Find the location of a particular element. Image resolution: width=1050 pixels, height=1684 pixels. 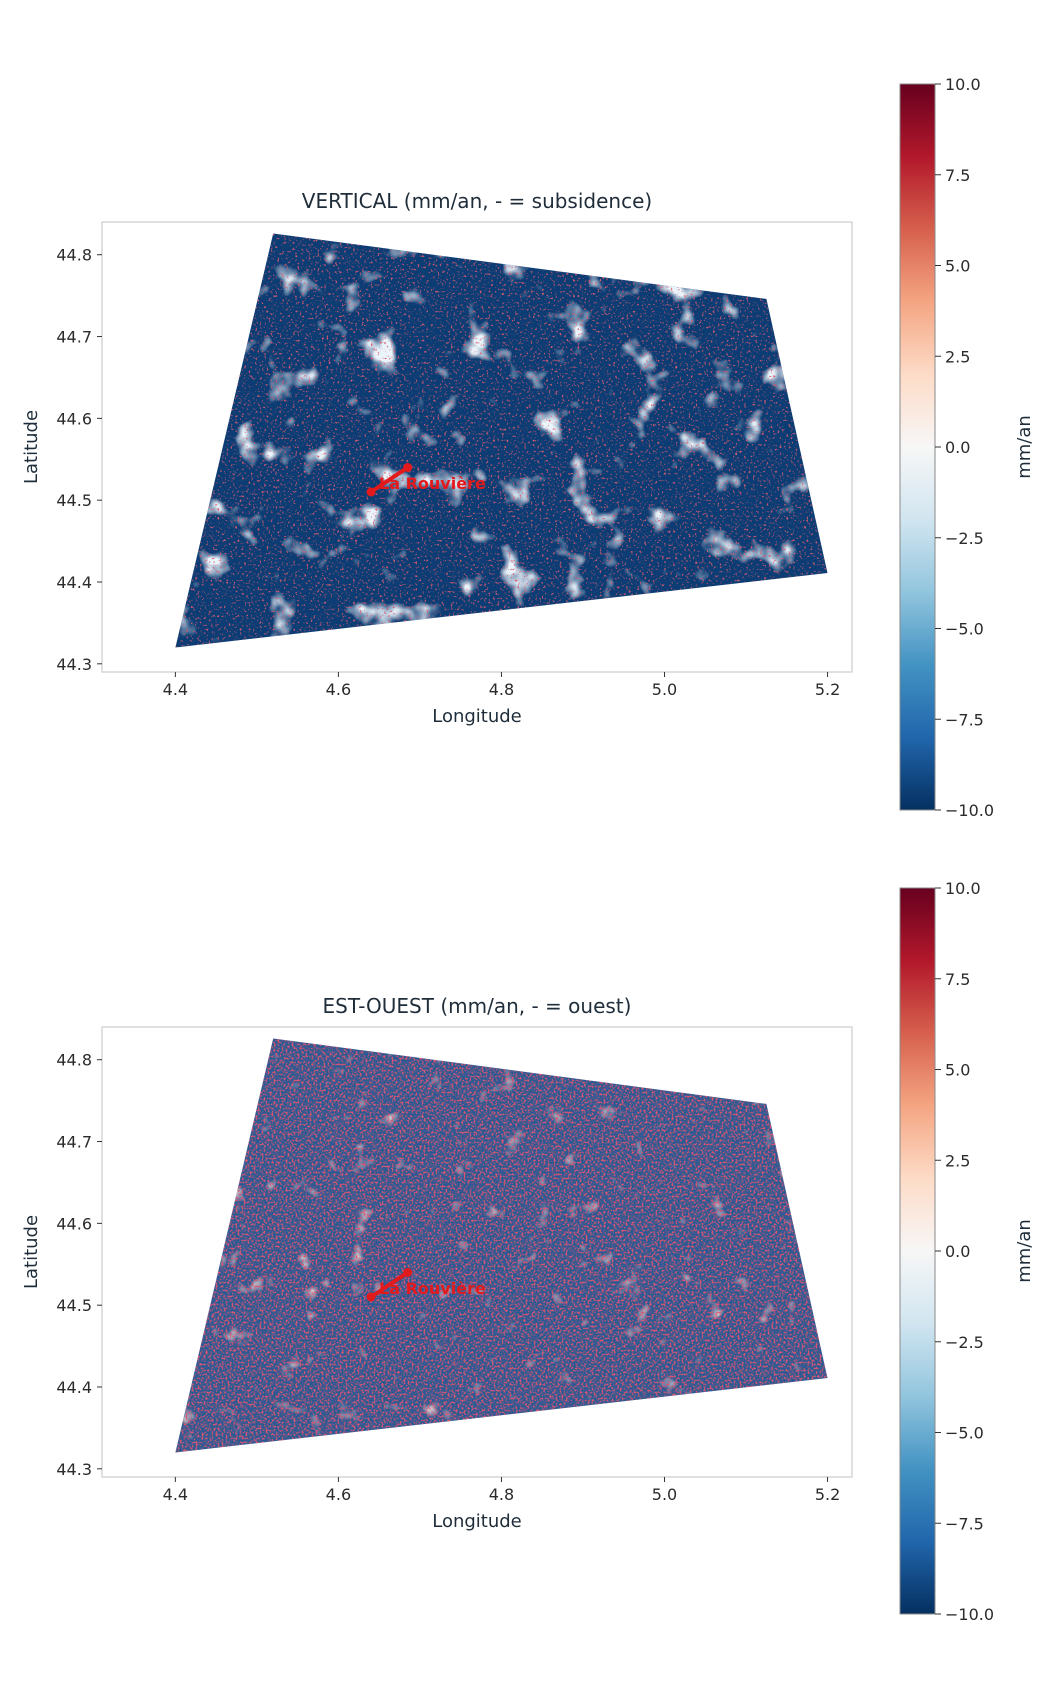

colorbar-2: 10.0 7.5 5.0 2.5 0.0 −2.5 −5.0 −7.5 −10.0 mm/an is located at coordinates (967, 1251).